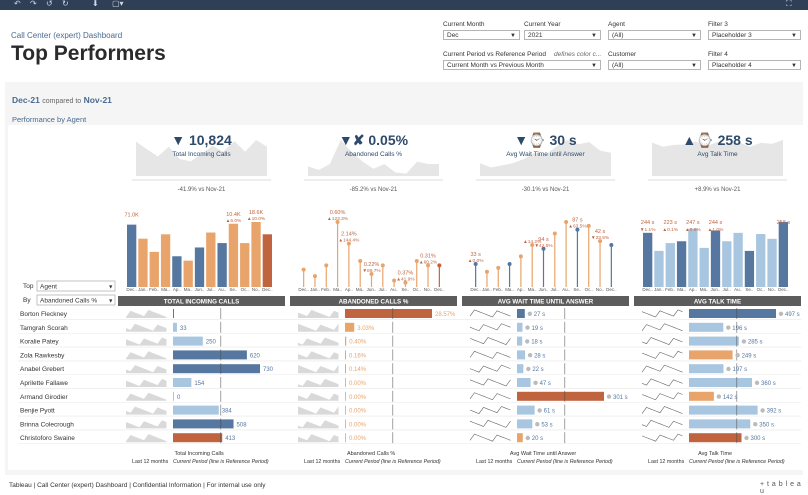 Image resolution: width=808 pixels, height=495 pixels. I want to click on agent-name: Armand Girodier, so click(44, 397).